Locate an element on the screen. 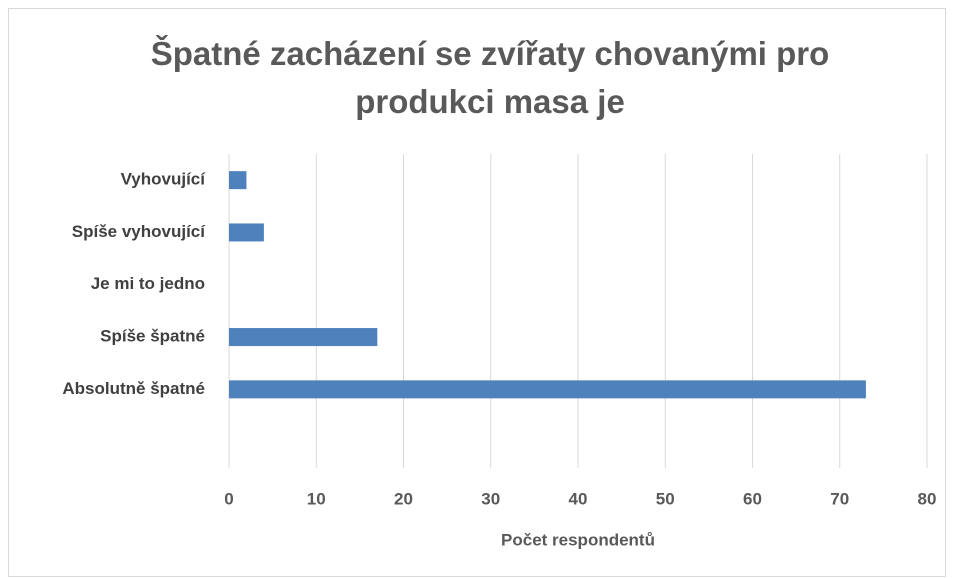 This screenshot has height=578, width=954. x-axis-label: Počet respondentů is located at coordinates (578, 539).